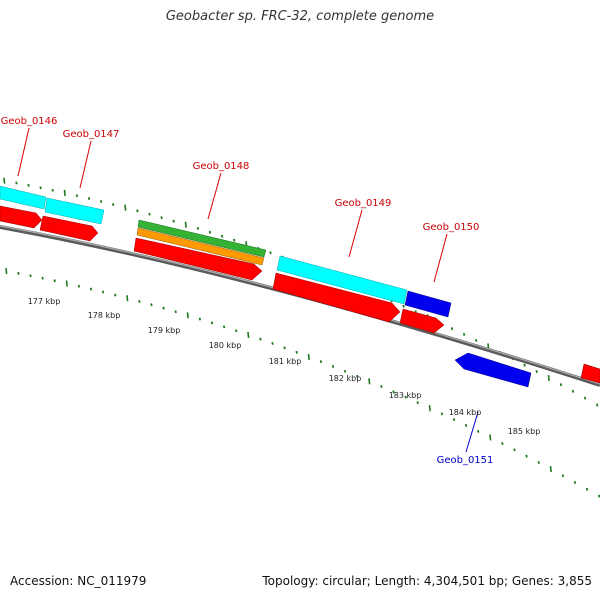 This screenshot has height=600, width=600. I want to click on label-geob-0146: Geob_0146, so click(29, 121).